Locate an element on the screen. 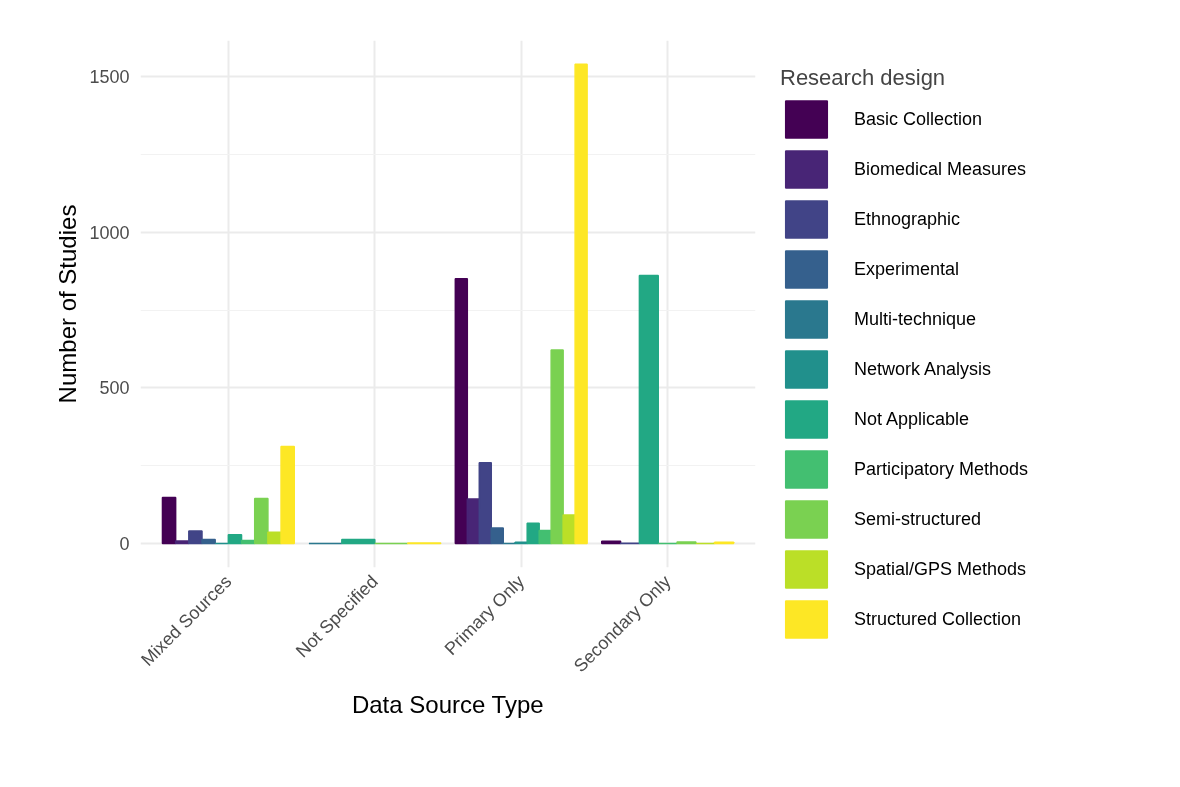 The image size is (1180, 787). legend-title: Research design is located at coordinates (863, 78).